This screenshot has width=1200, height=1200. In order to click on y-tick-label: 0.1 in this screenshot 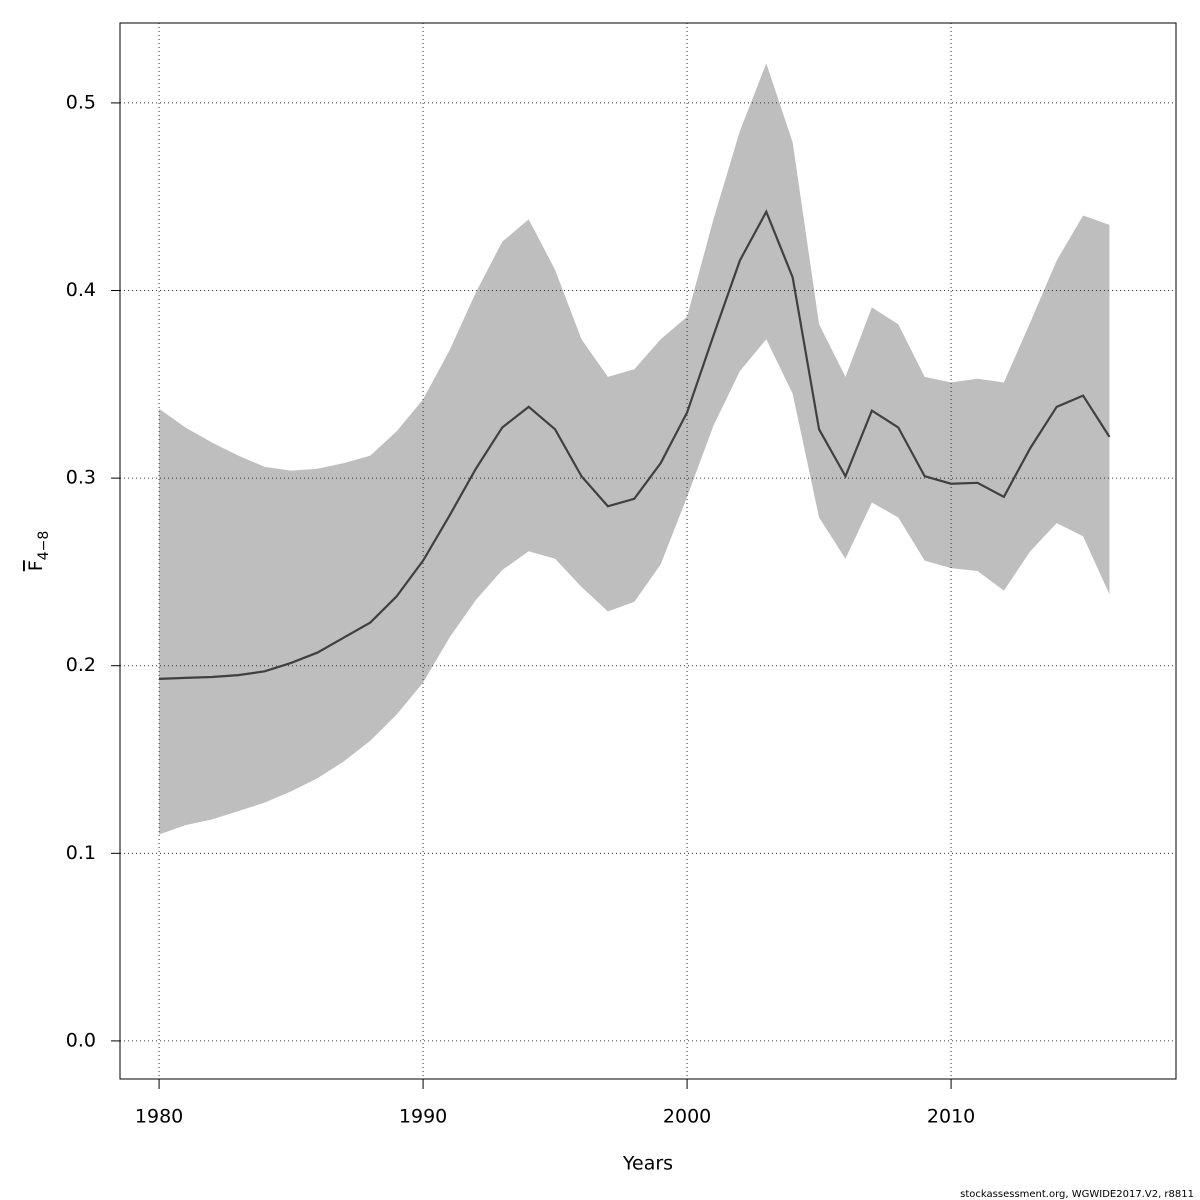, I will do `click(81, 853)`.